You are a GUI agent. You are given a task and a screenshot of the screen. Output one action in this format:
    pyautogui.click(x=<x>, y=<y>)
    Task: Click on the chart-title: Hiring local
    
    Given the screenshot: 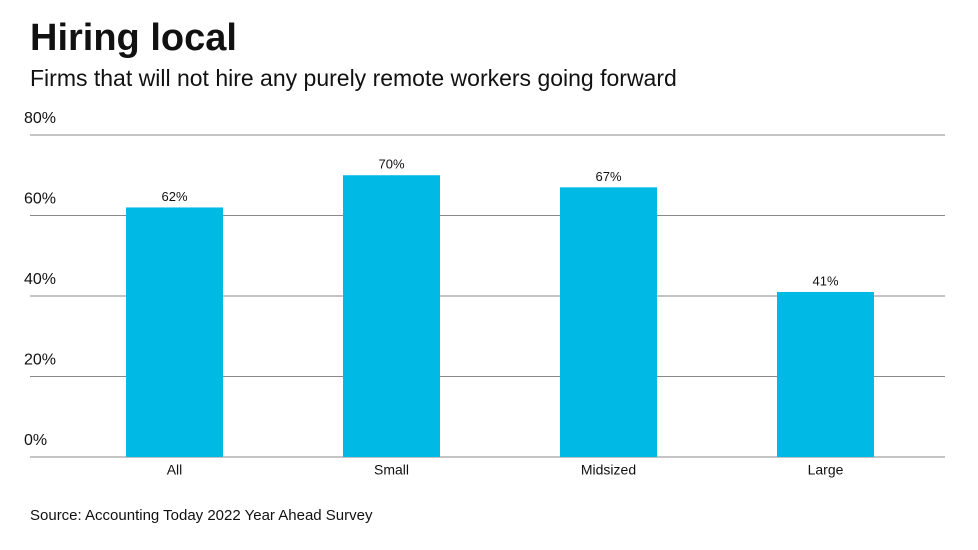 What is the action you would take?
    pyautogui.click(x=133, y=38)
    